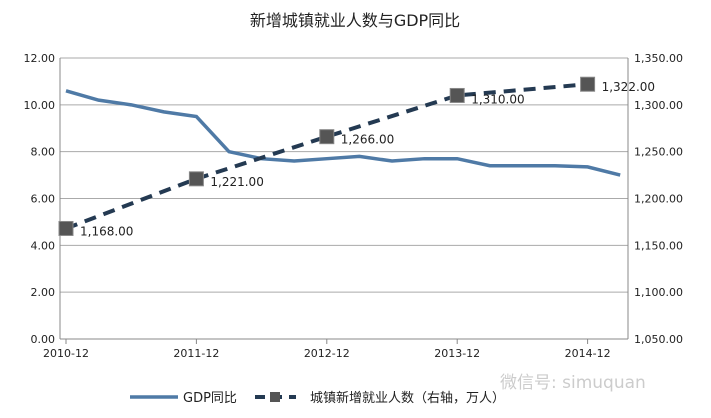 The height and width of the screenshot is (418, 711). Describe the element at coordinates (658, 339) in the screenshot. I see `right-tick-label: 1,050.00` at that location.